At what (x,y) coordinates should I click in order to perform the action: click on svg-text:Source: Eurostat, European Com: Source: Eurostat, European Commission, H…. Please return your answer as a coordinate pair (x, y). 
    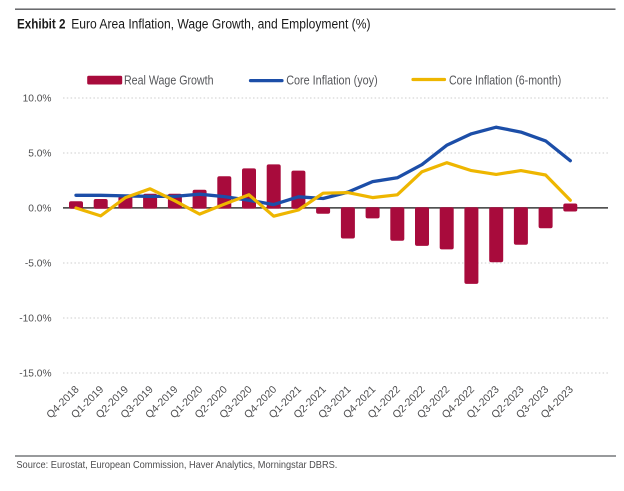
    Looking at the image, I should click on (176, 465).